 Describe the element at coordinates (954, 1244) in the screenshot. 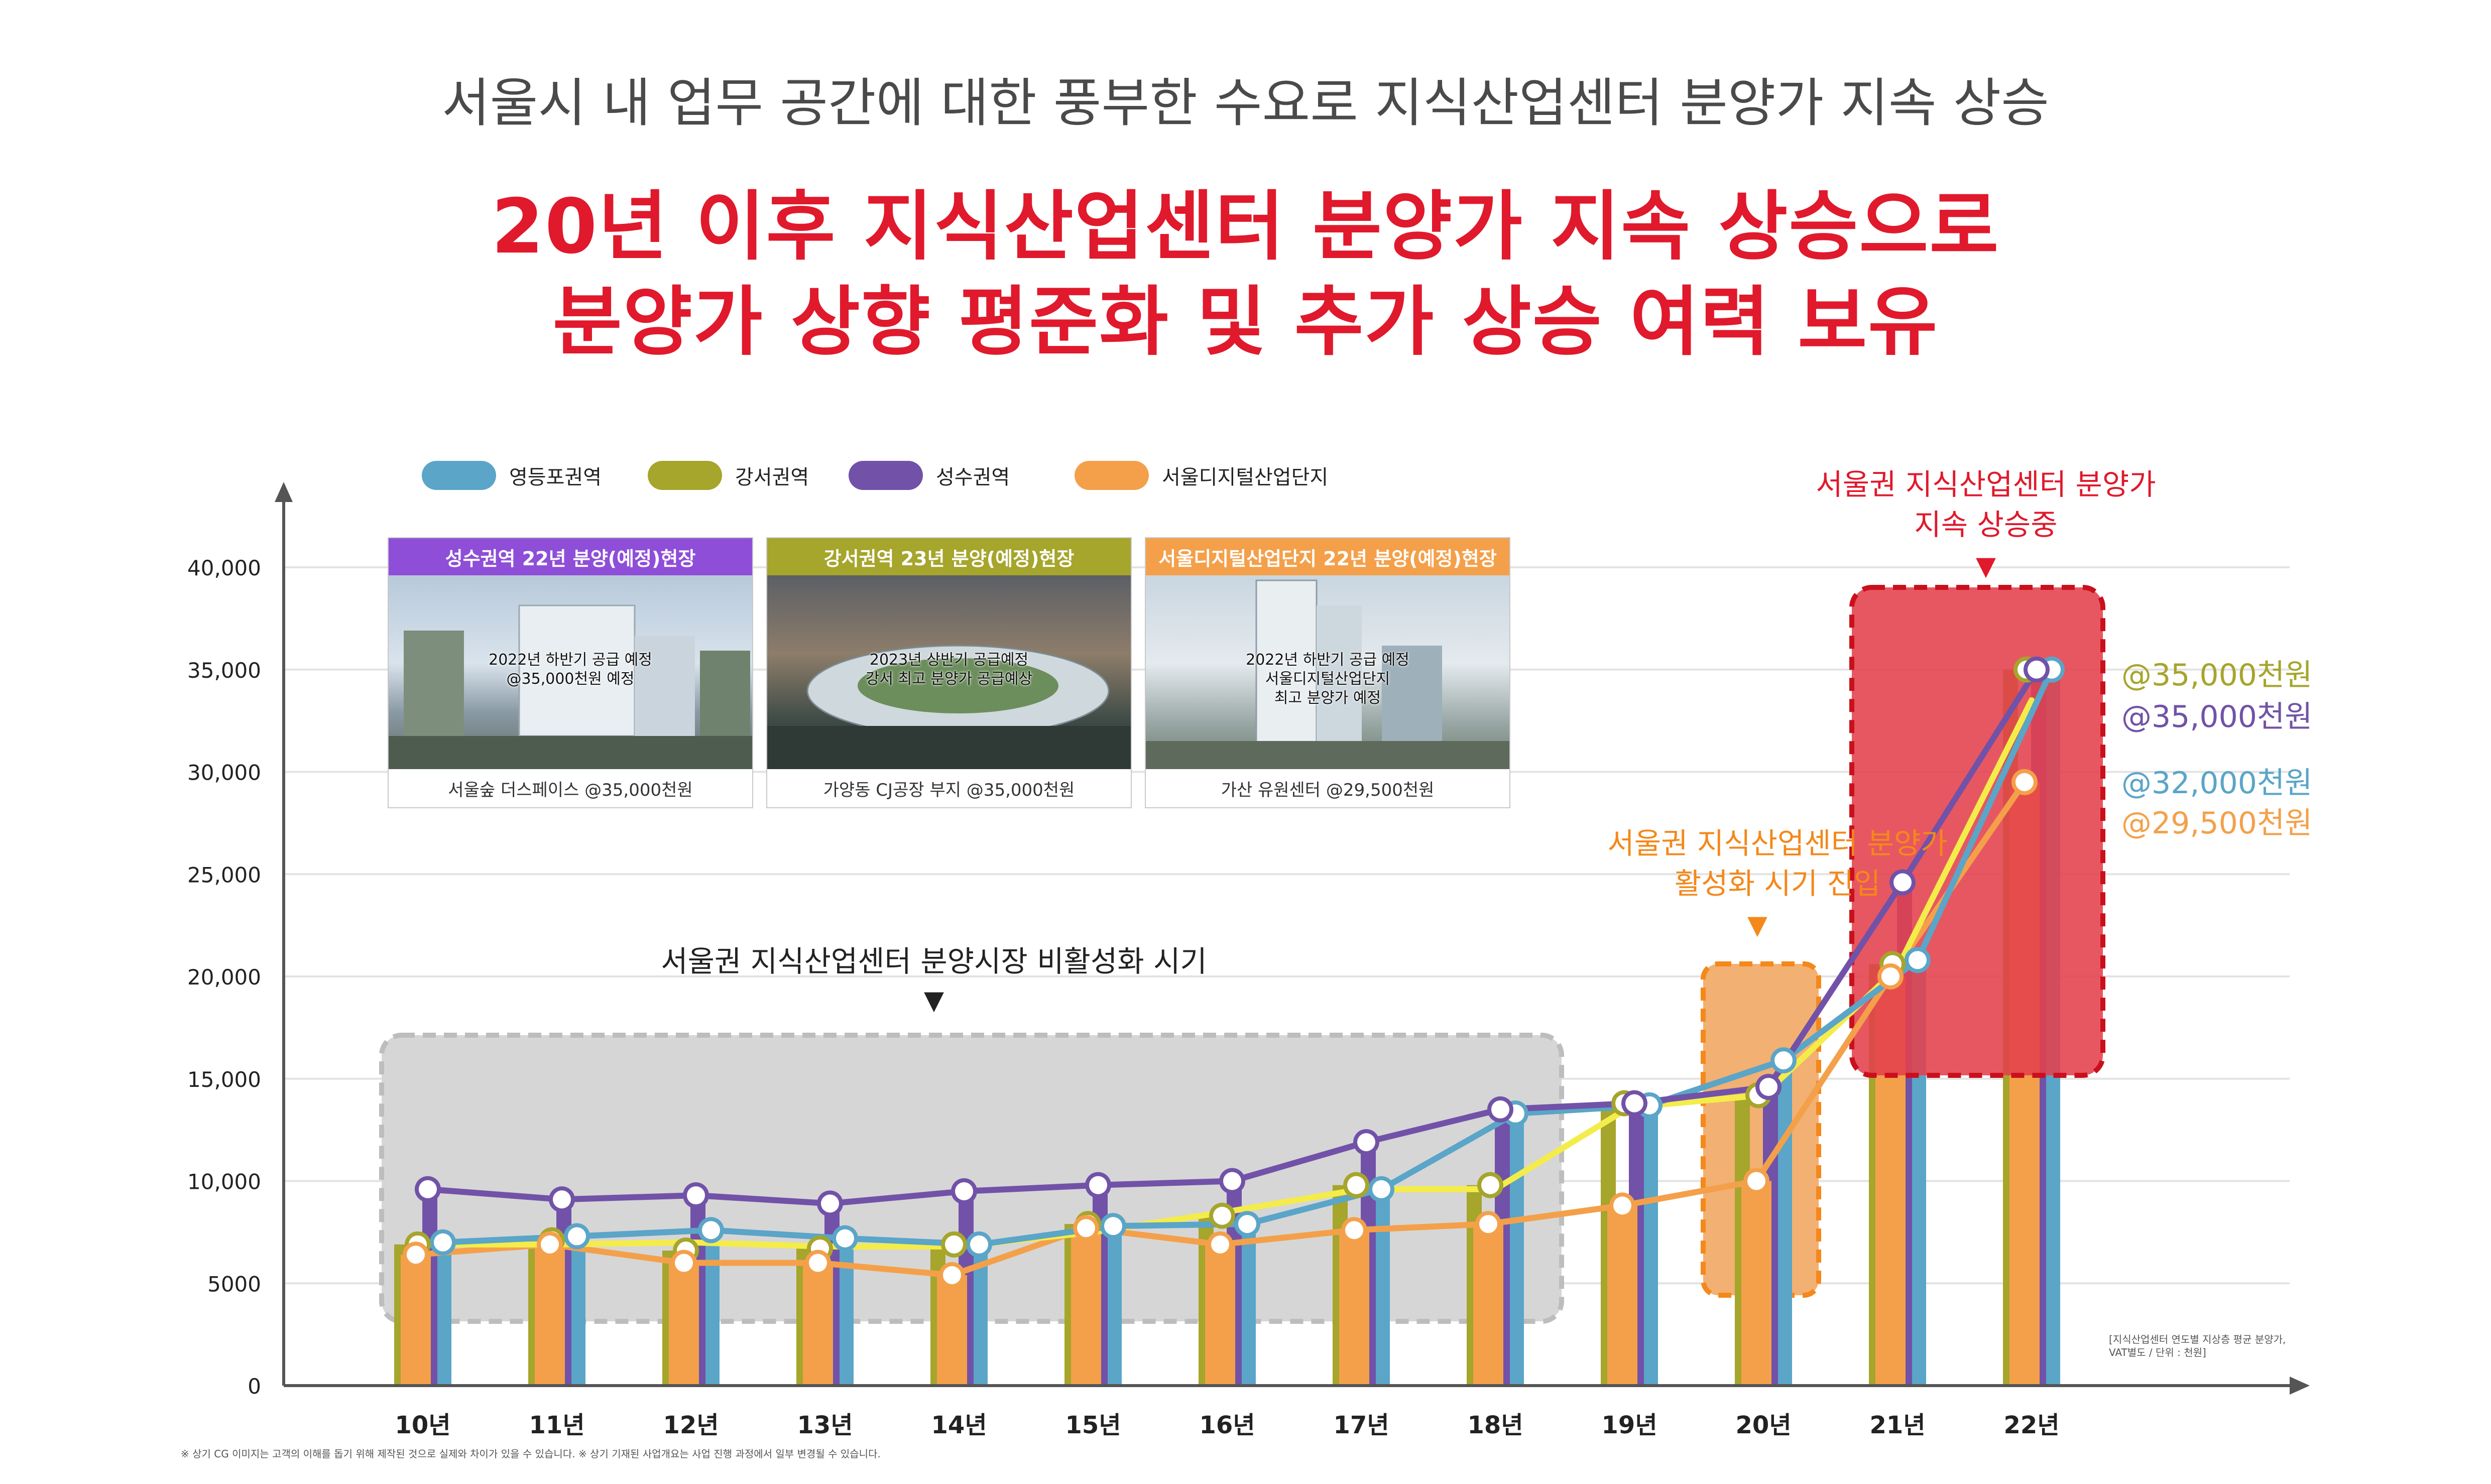

I see `marker-gangseo` at that location.